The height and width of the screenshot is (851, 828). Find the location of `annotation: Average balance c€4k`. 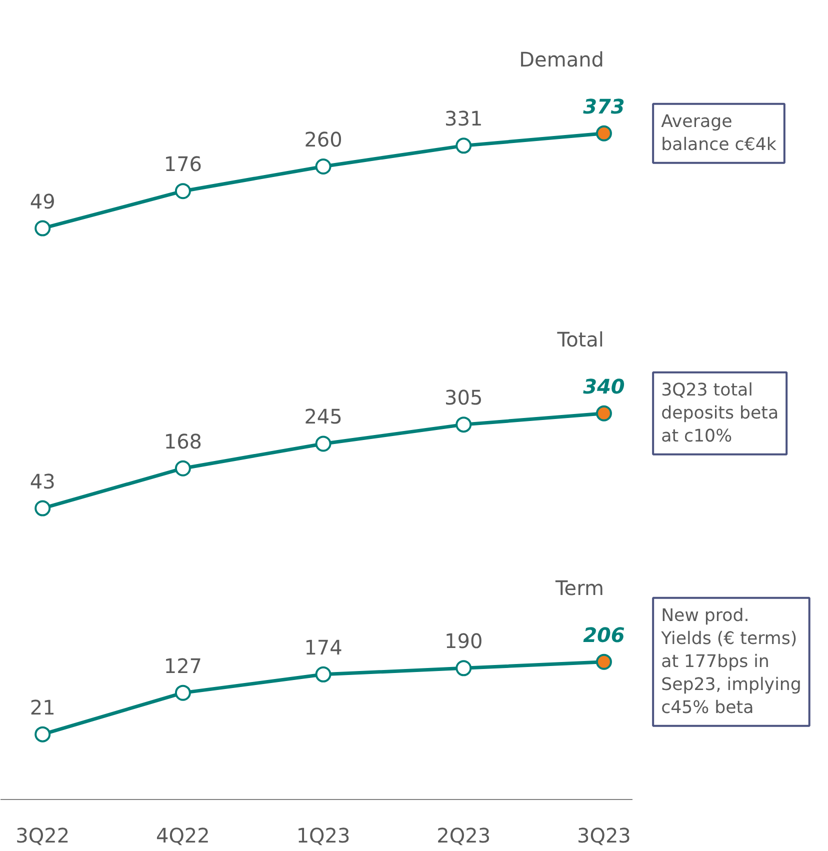

annotation: Average balance c€4k is located at coordinates (718, 133).